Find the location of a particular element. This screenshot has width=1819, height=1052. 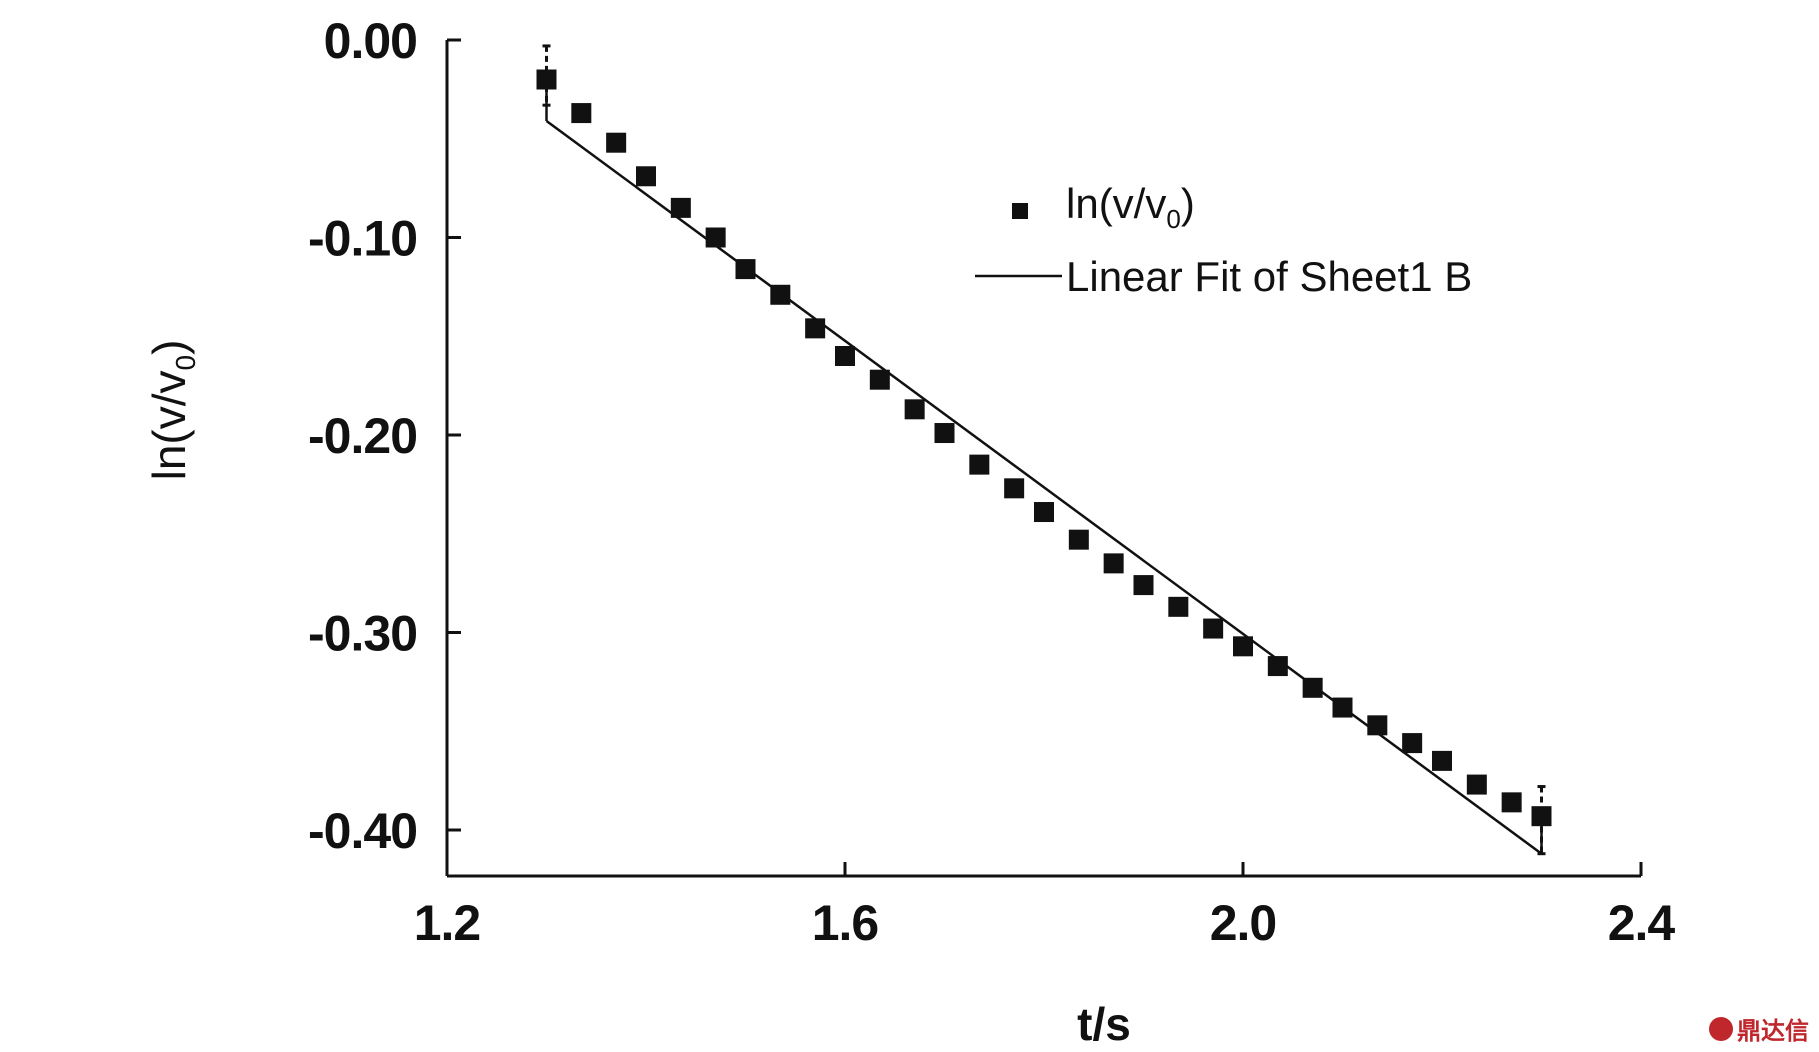

legend: ln(v/v0) Linear Fit of Sheet1 B is located at coordinates (1223, 240).